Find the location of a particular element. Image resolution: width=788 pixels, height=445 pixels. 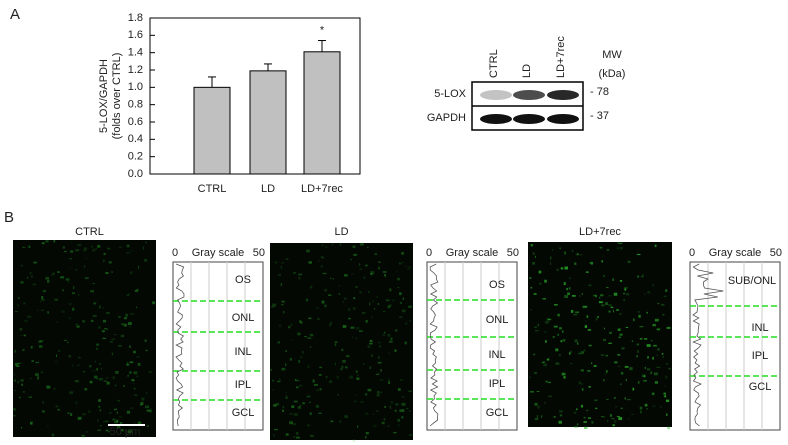

micrograph is located at coordinates (341, 341).